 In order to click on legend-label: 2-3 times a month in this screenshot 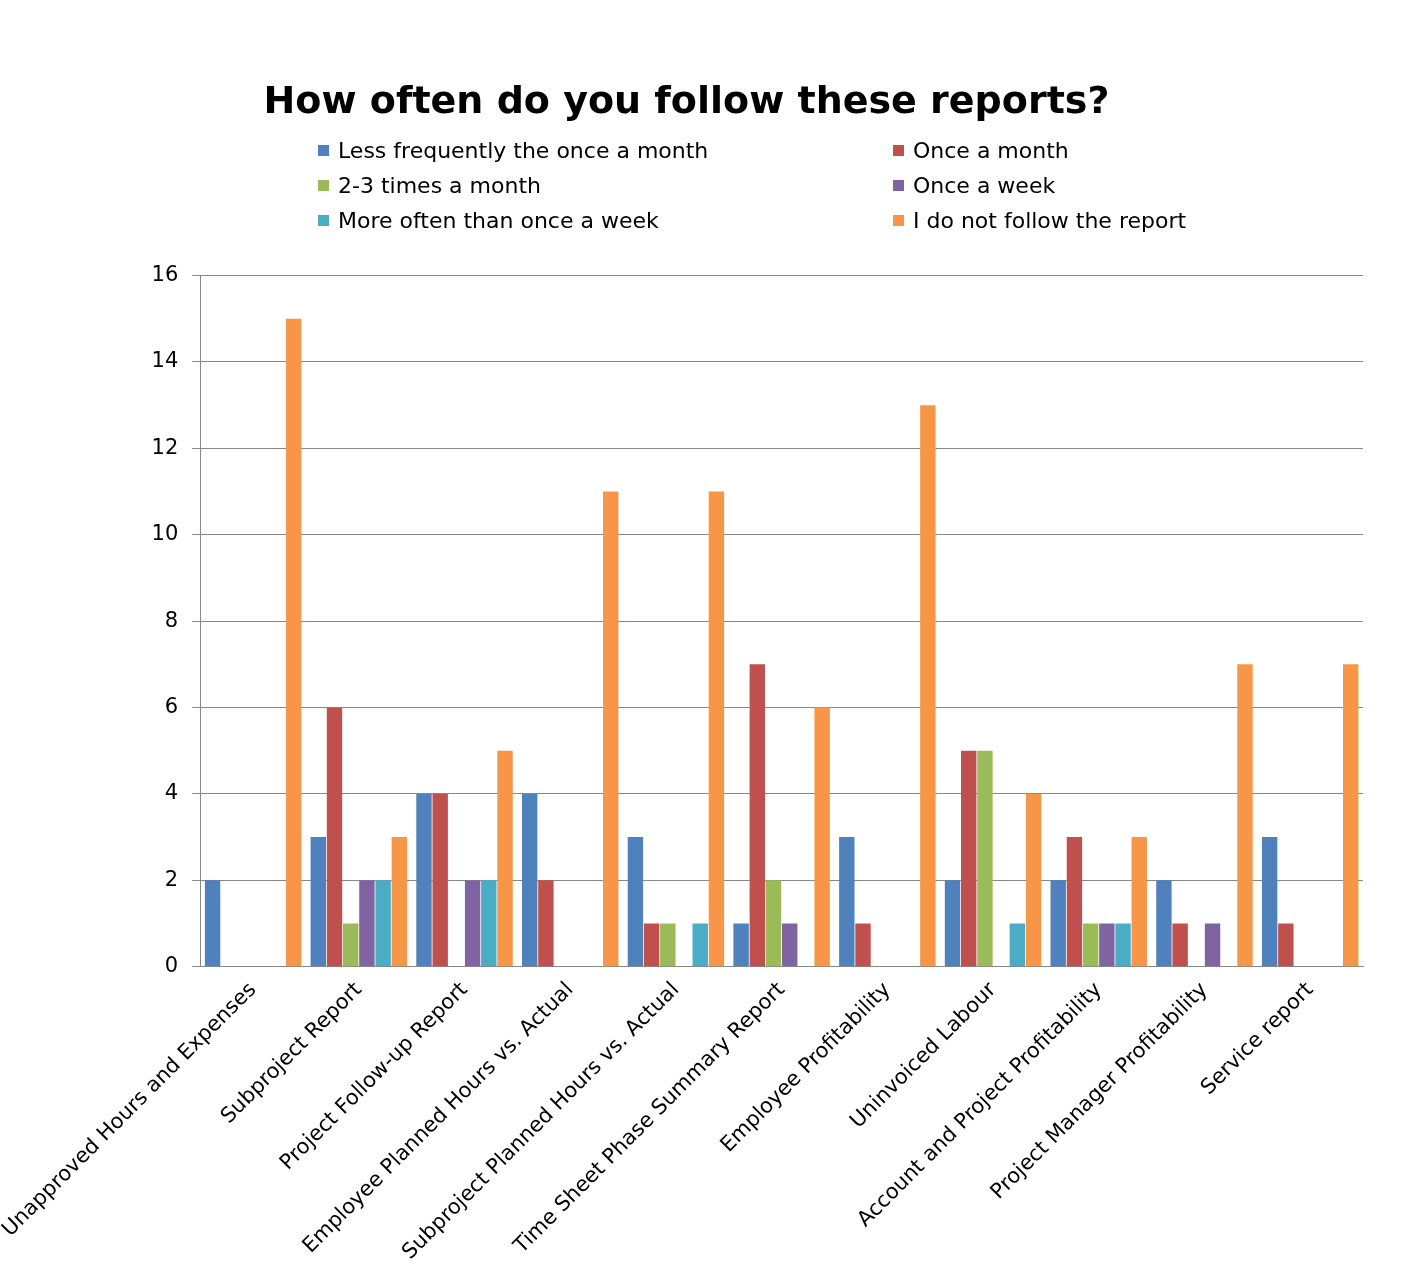, I will do `click(439, 185)`.